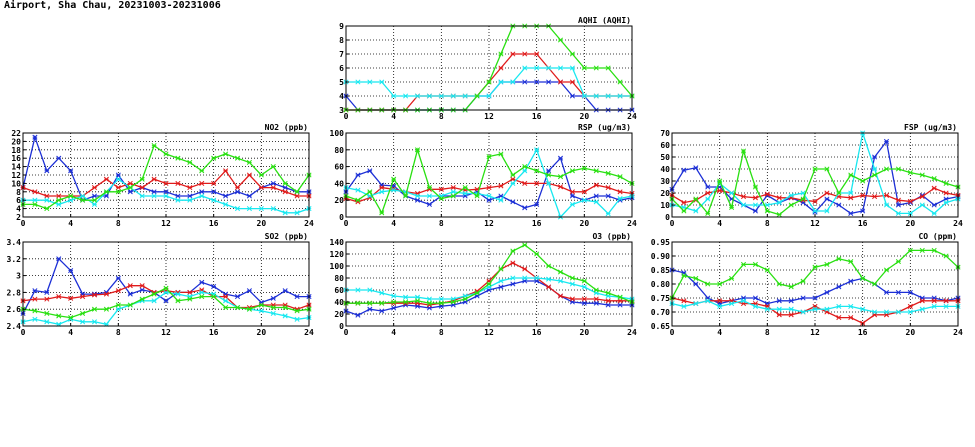  I want to click on x-tick-label: 16, so click(537, 116).